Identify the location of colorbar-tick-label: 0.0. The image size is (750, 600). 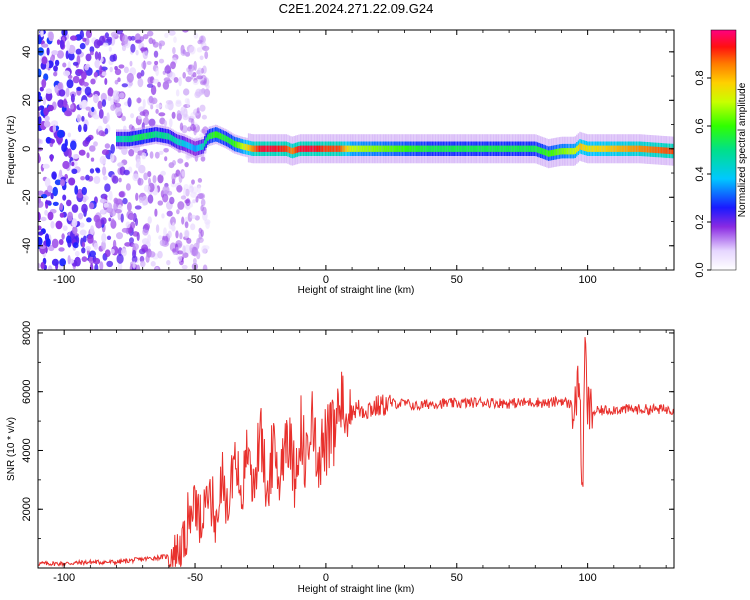
(700, 269).